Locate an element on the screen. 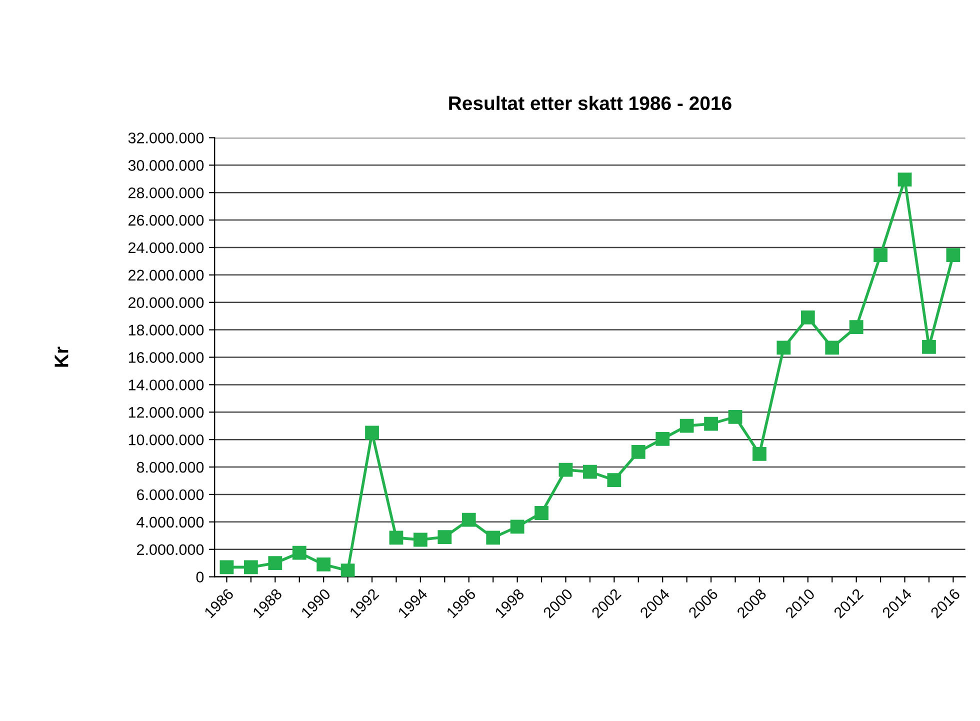  y-axis-title: Kr is located at coordinates (61, 356).